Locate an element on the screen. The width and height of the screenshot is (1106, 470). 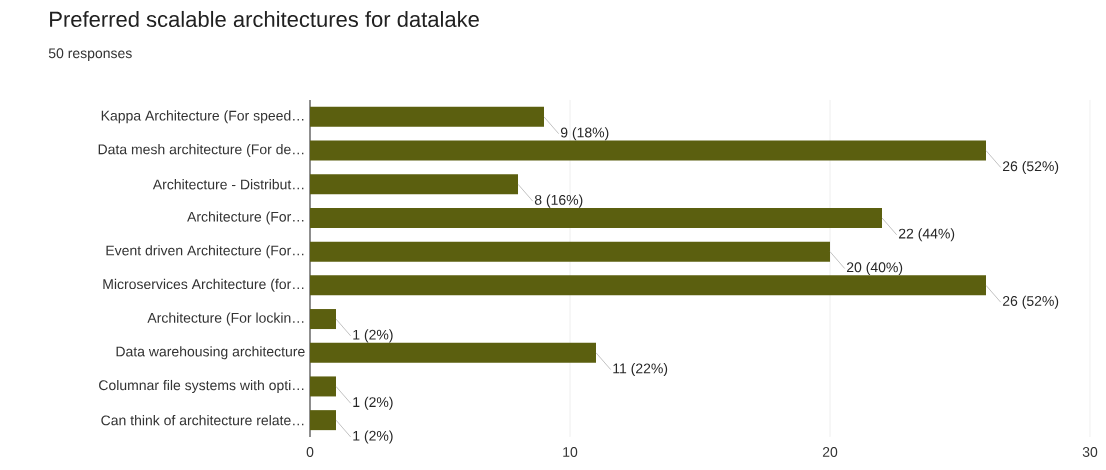
y-tick-label: Data warehousing architecture is located at coordinates (210, 353).